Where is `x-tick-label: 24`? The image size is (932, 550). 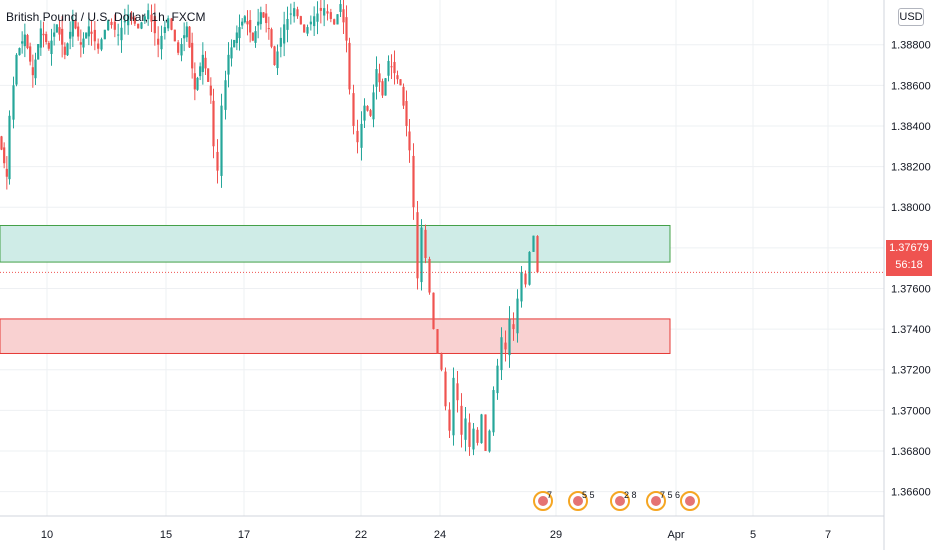 x-tick-label: 24 is located at coordinates (440, 535).